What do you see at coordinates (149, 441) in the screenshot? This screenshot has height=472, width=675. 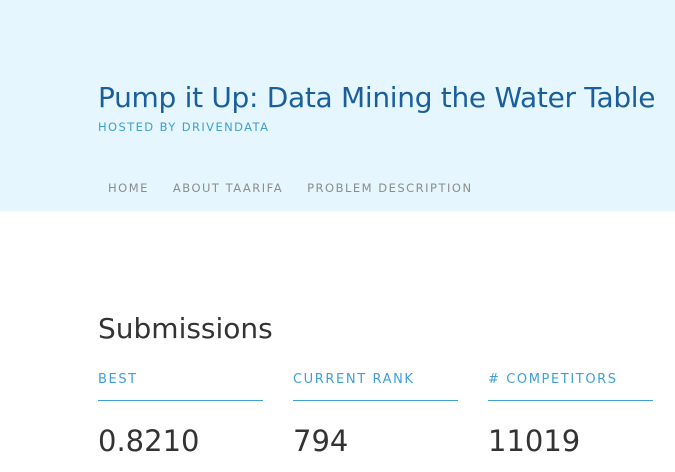 I see `stat-value-best: 0.8210` at bounding box center [149, 441].